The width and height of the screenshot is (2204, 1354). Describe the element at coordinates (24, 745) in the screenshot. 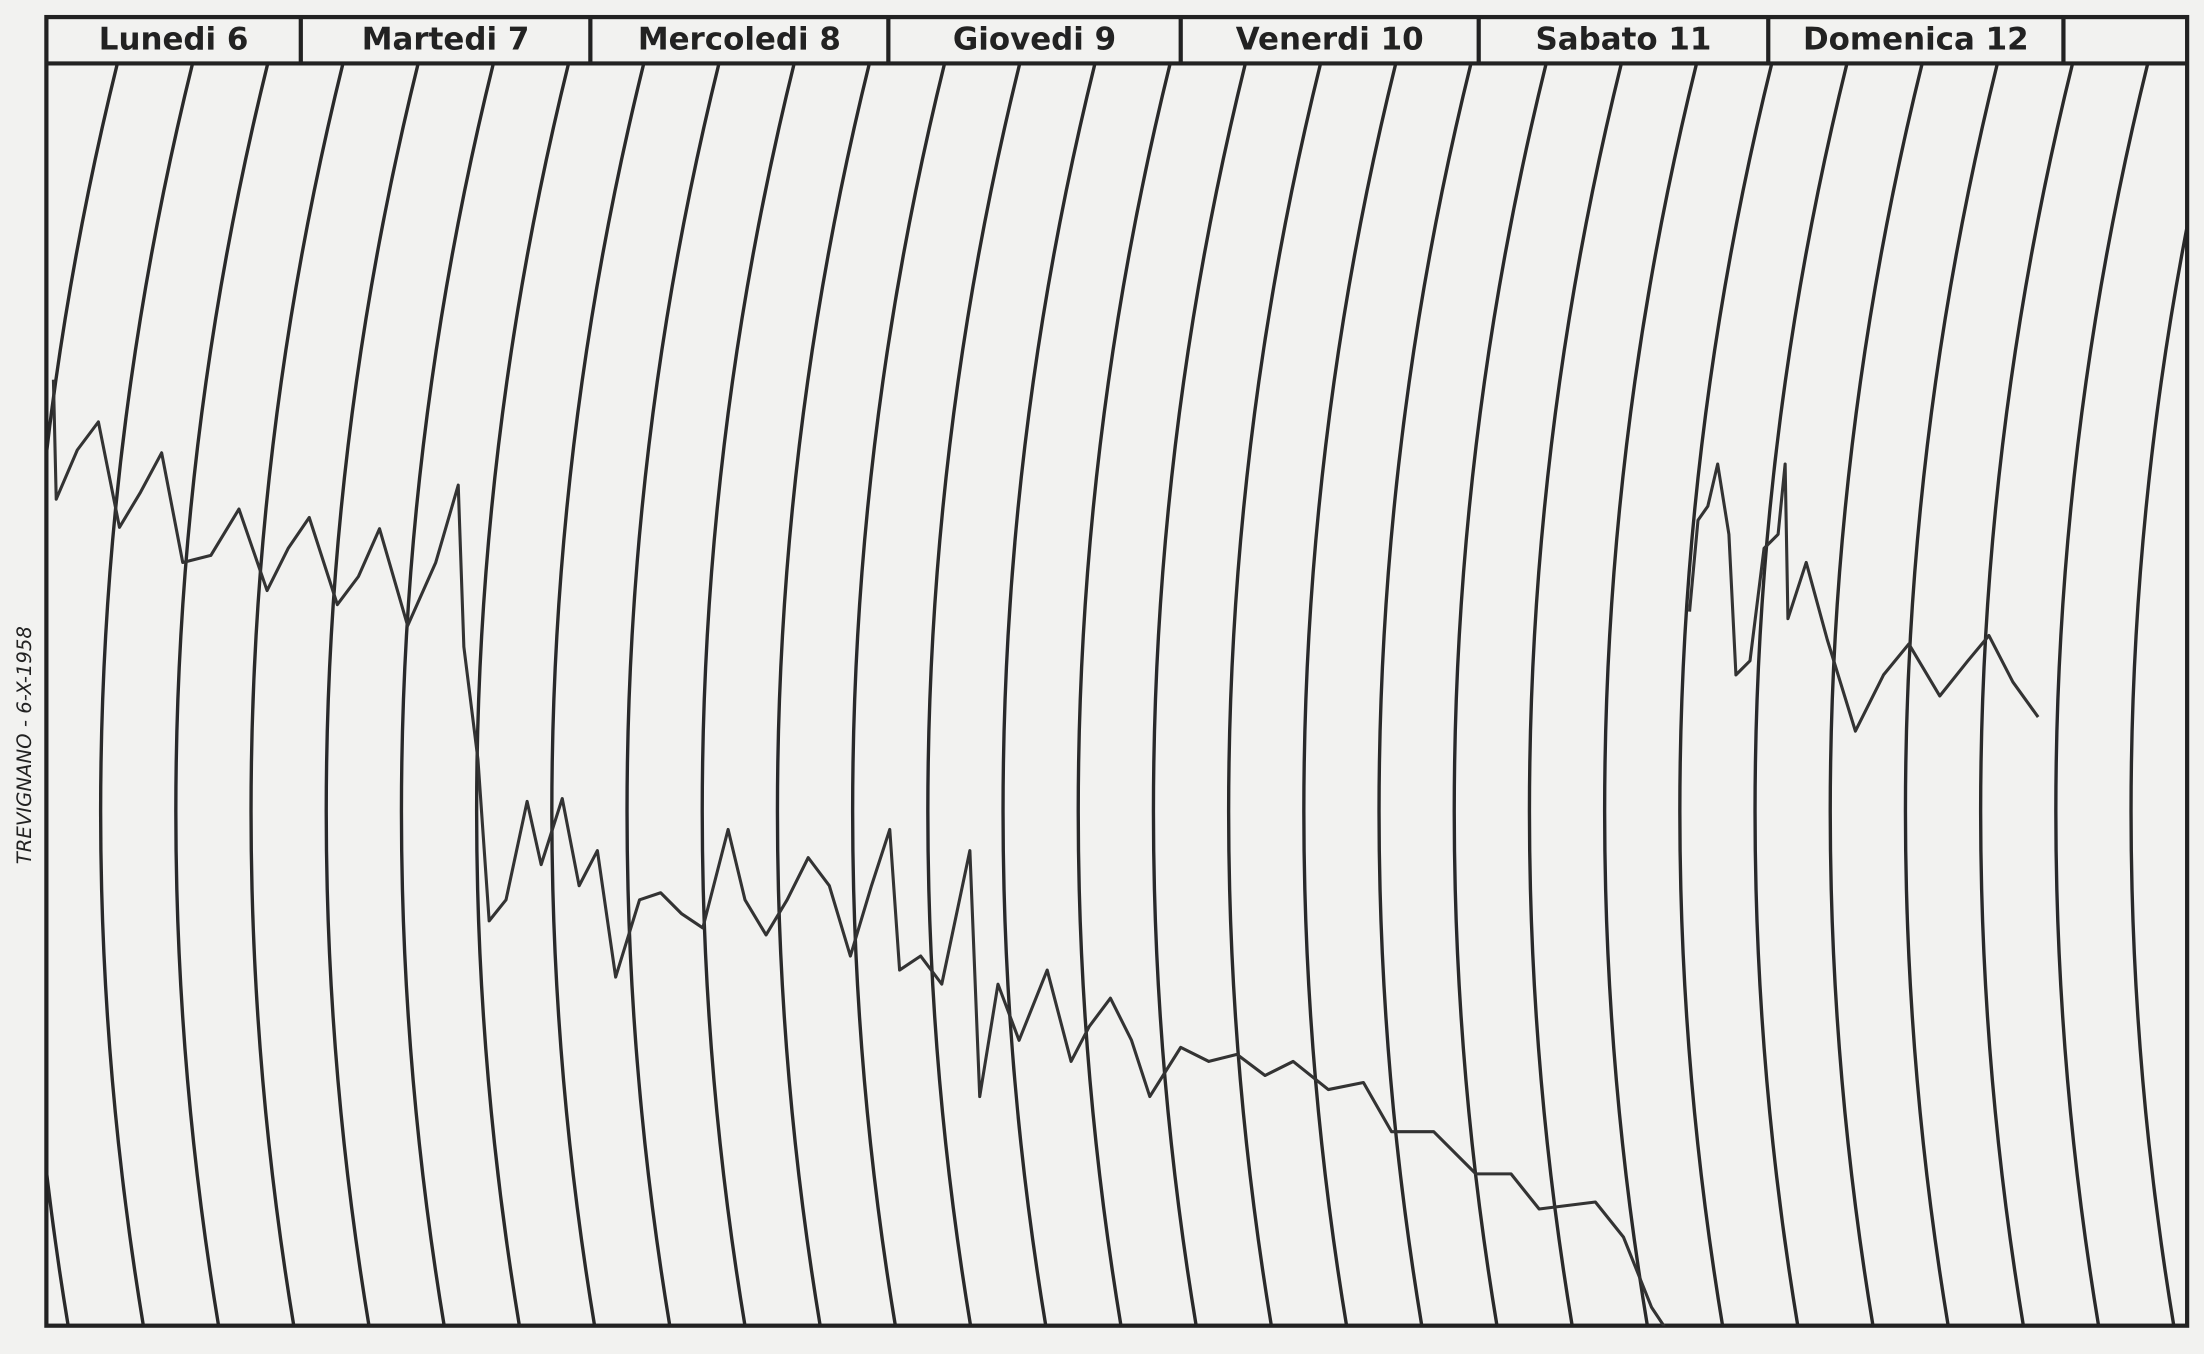

I see `side-note: TREVIGNANO - 6-X-1958` at that location.